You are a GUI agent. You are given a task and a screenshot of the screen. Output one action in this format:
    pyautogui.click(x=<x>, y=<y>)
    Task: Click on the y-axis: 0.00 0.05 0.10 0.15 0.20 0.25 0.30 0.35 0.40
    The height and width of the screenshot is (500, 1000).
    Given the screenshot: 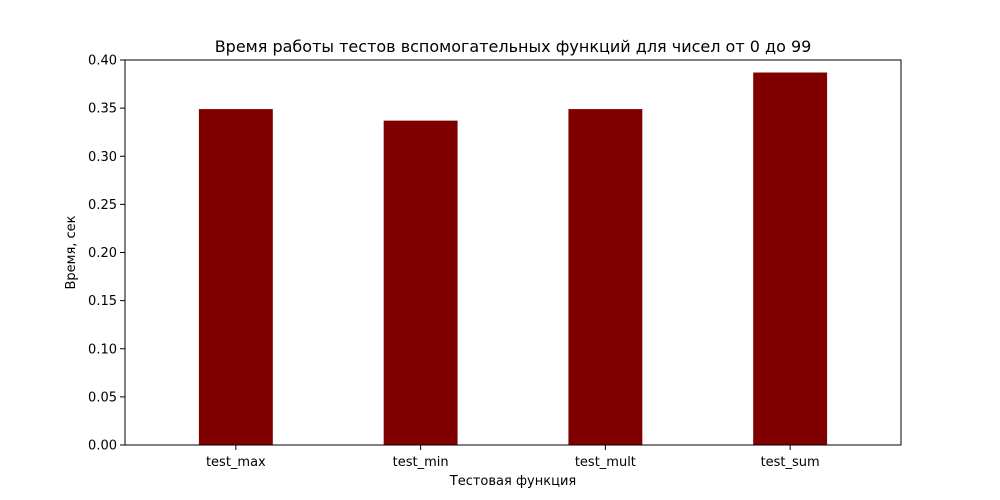 What is the action you would take?
    pyautogui.click(x=106, y=254)
    